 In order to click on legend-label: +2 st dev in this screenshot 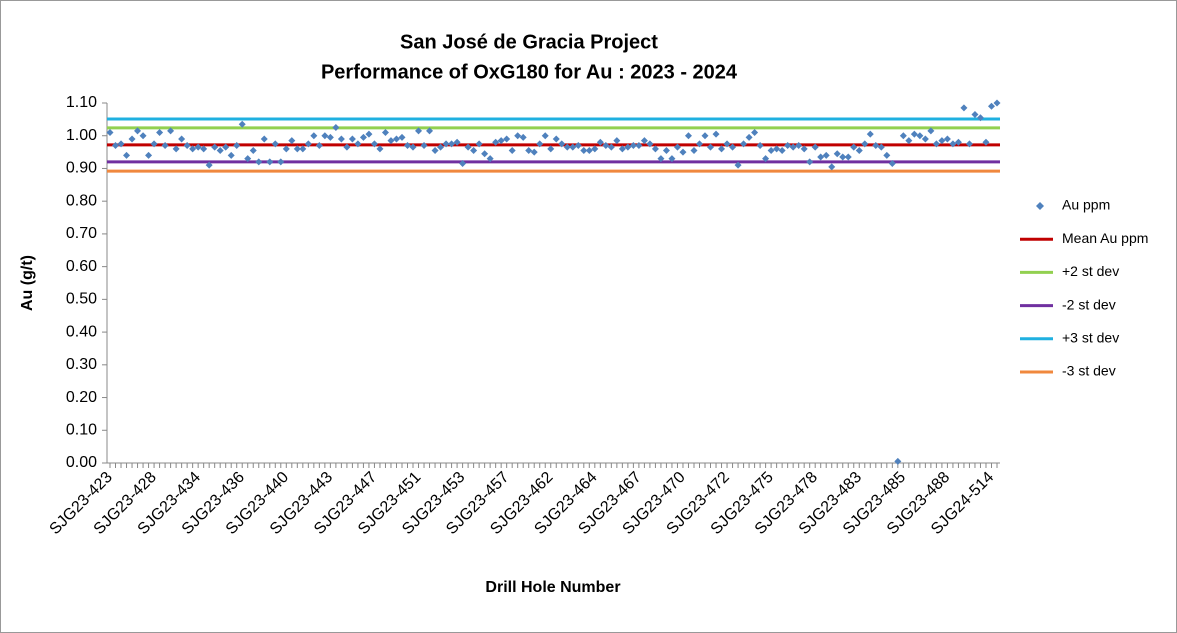, I will do `click(1090, 271)`.